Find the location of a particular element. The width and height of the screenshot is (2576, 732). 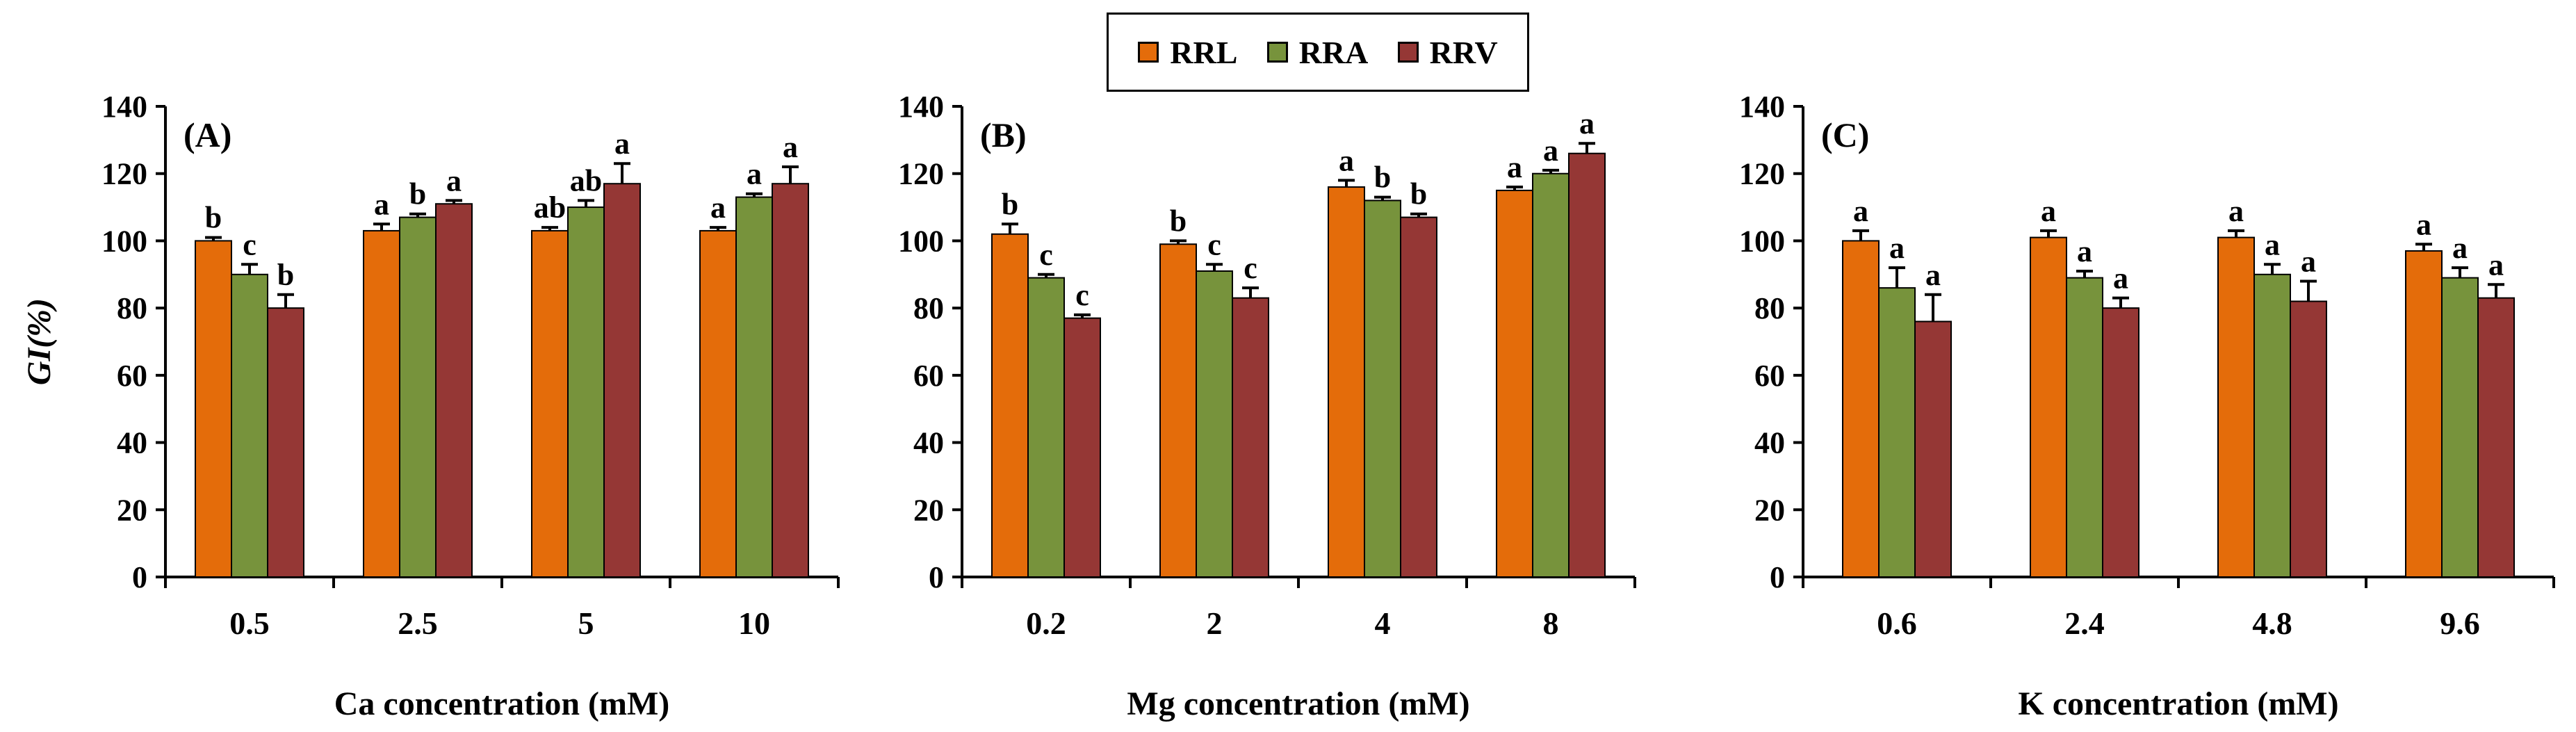

legend-swatch-rrl is located at coordinates (1148, 53).